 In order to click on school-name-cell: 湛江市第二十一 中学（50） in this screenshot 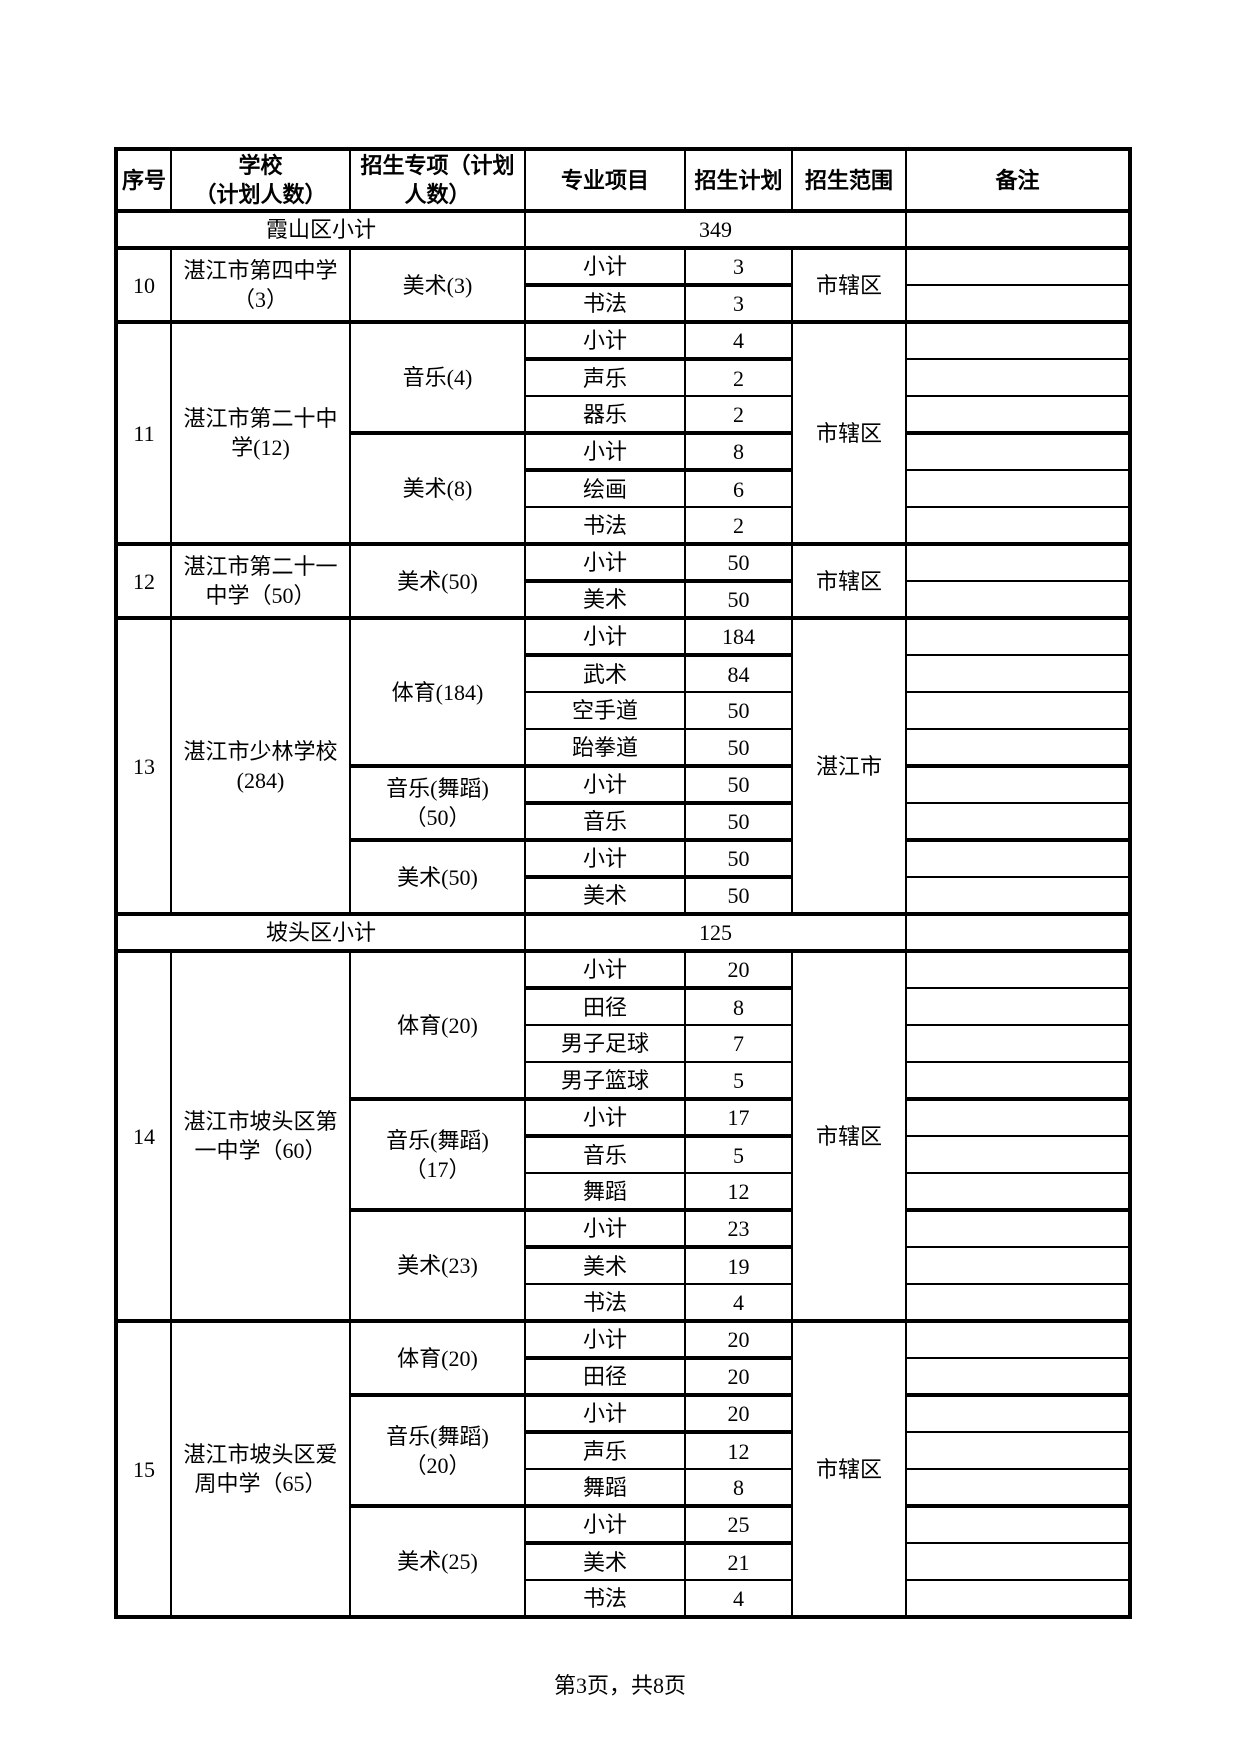, I will do `click(260, 581)`.